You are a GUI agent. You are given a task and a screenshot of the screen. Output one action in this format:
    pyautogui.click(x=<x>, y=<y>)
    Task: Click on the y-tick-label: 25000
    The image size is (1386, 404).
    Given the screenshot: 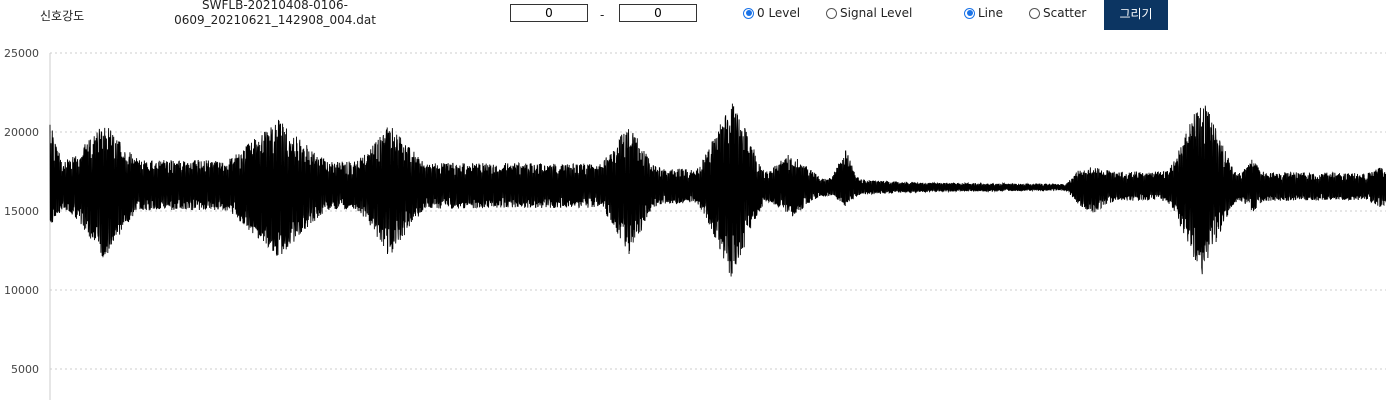 What is the action you would take?
    pyautogui.click(x=21, y=53)
    